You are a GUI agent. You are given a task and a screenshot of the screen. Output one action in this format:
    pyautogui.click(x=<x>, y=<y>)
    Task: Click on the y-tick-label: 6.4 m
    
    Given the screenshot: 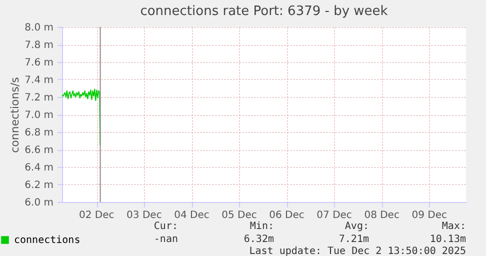 What is the action you would take?
    pyautogui.click(x=39, y=168)
    